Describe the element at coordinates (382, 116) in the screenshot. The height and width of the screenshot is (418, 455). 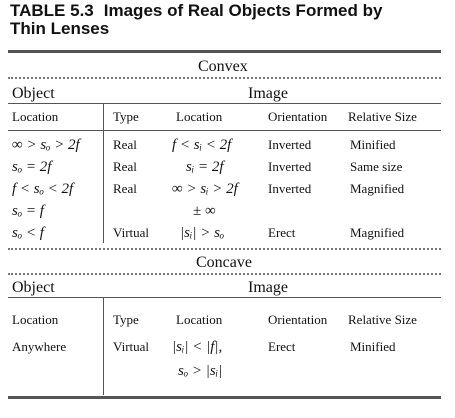
I see `convex-col-relative-size: Relative Size` at that location.